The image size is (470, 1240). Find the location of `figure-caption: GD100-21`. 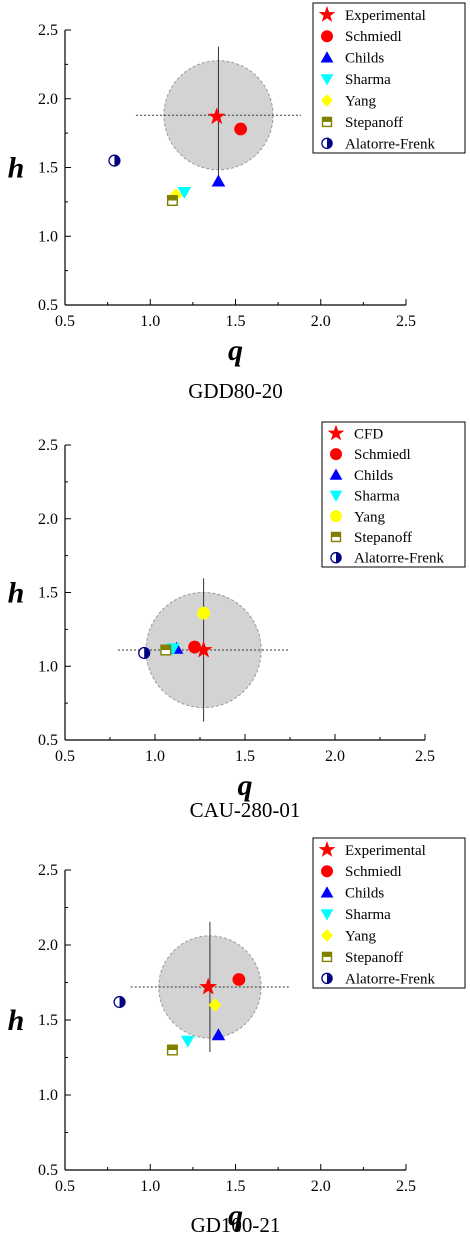

figure-caption: GD100-21 is located at coordinates (236, 1225).